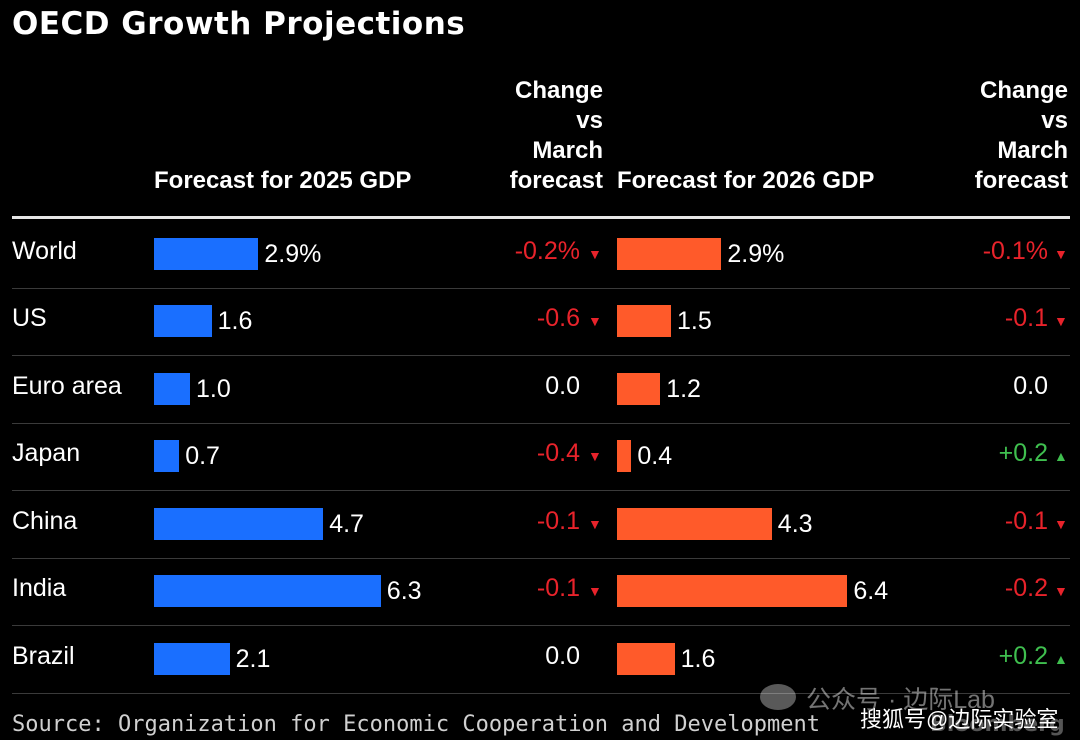 Image resolution: width=1080 pixels, height=740 pixels. What do you see at coordinates (999, 136) in the screenshot?
I see `column-header-change-2026: Change vs March forecast` at bounding box center [999, 136].